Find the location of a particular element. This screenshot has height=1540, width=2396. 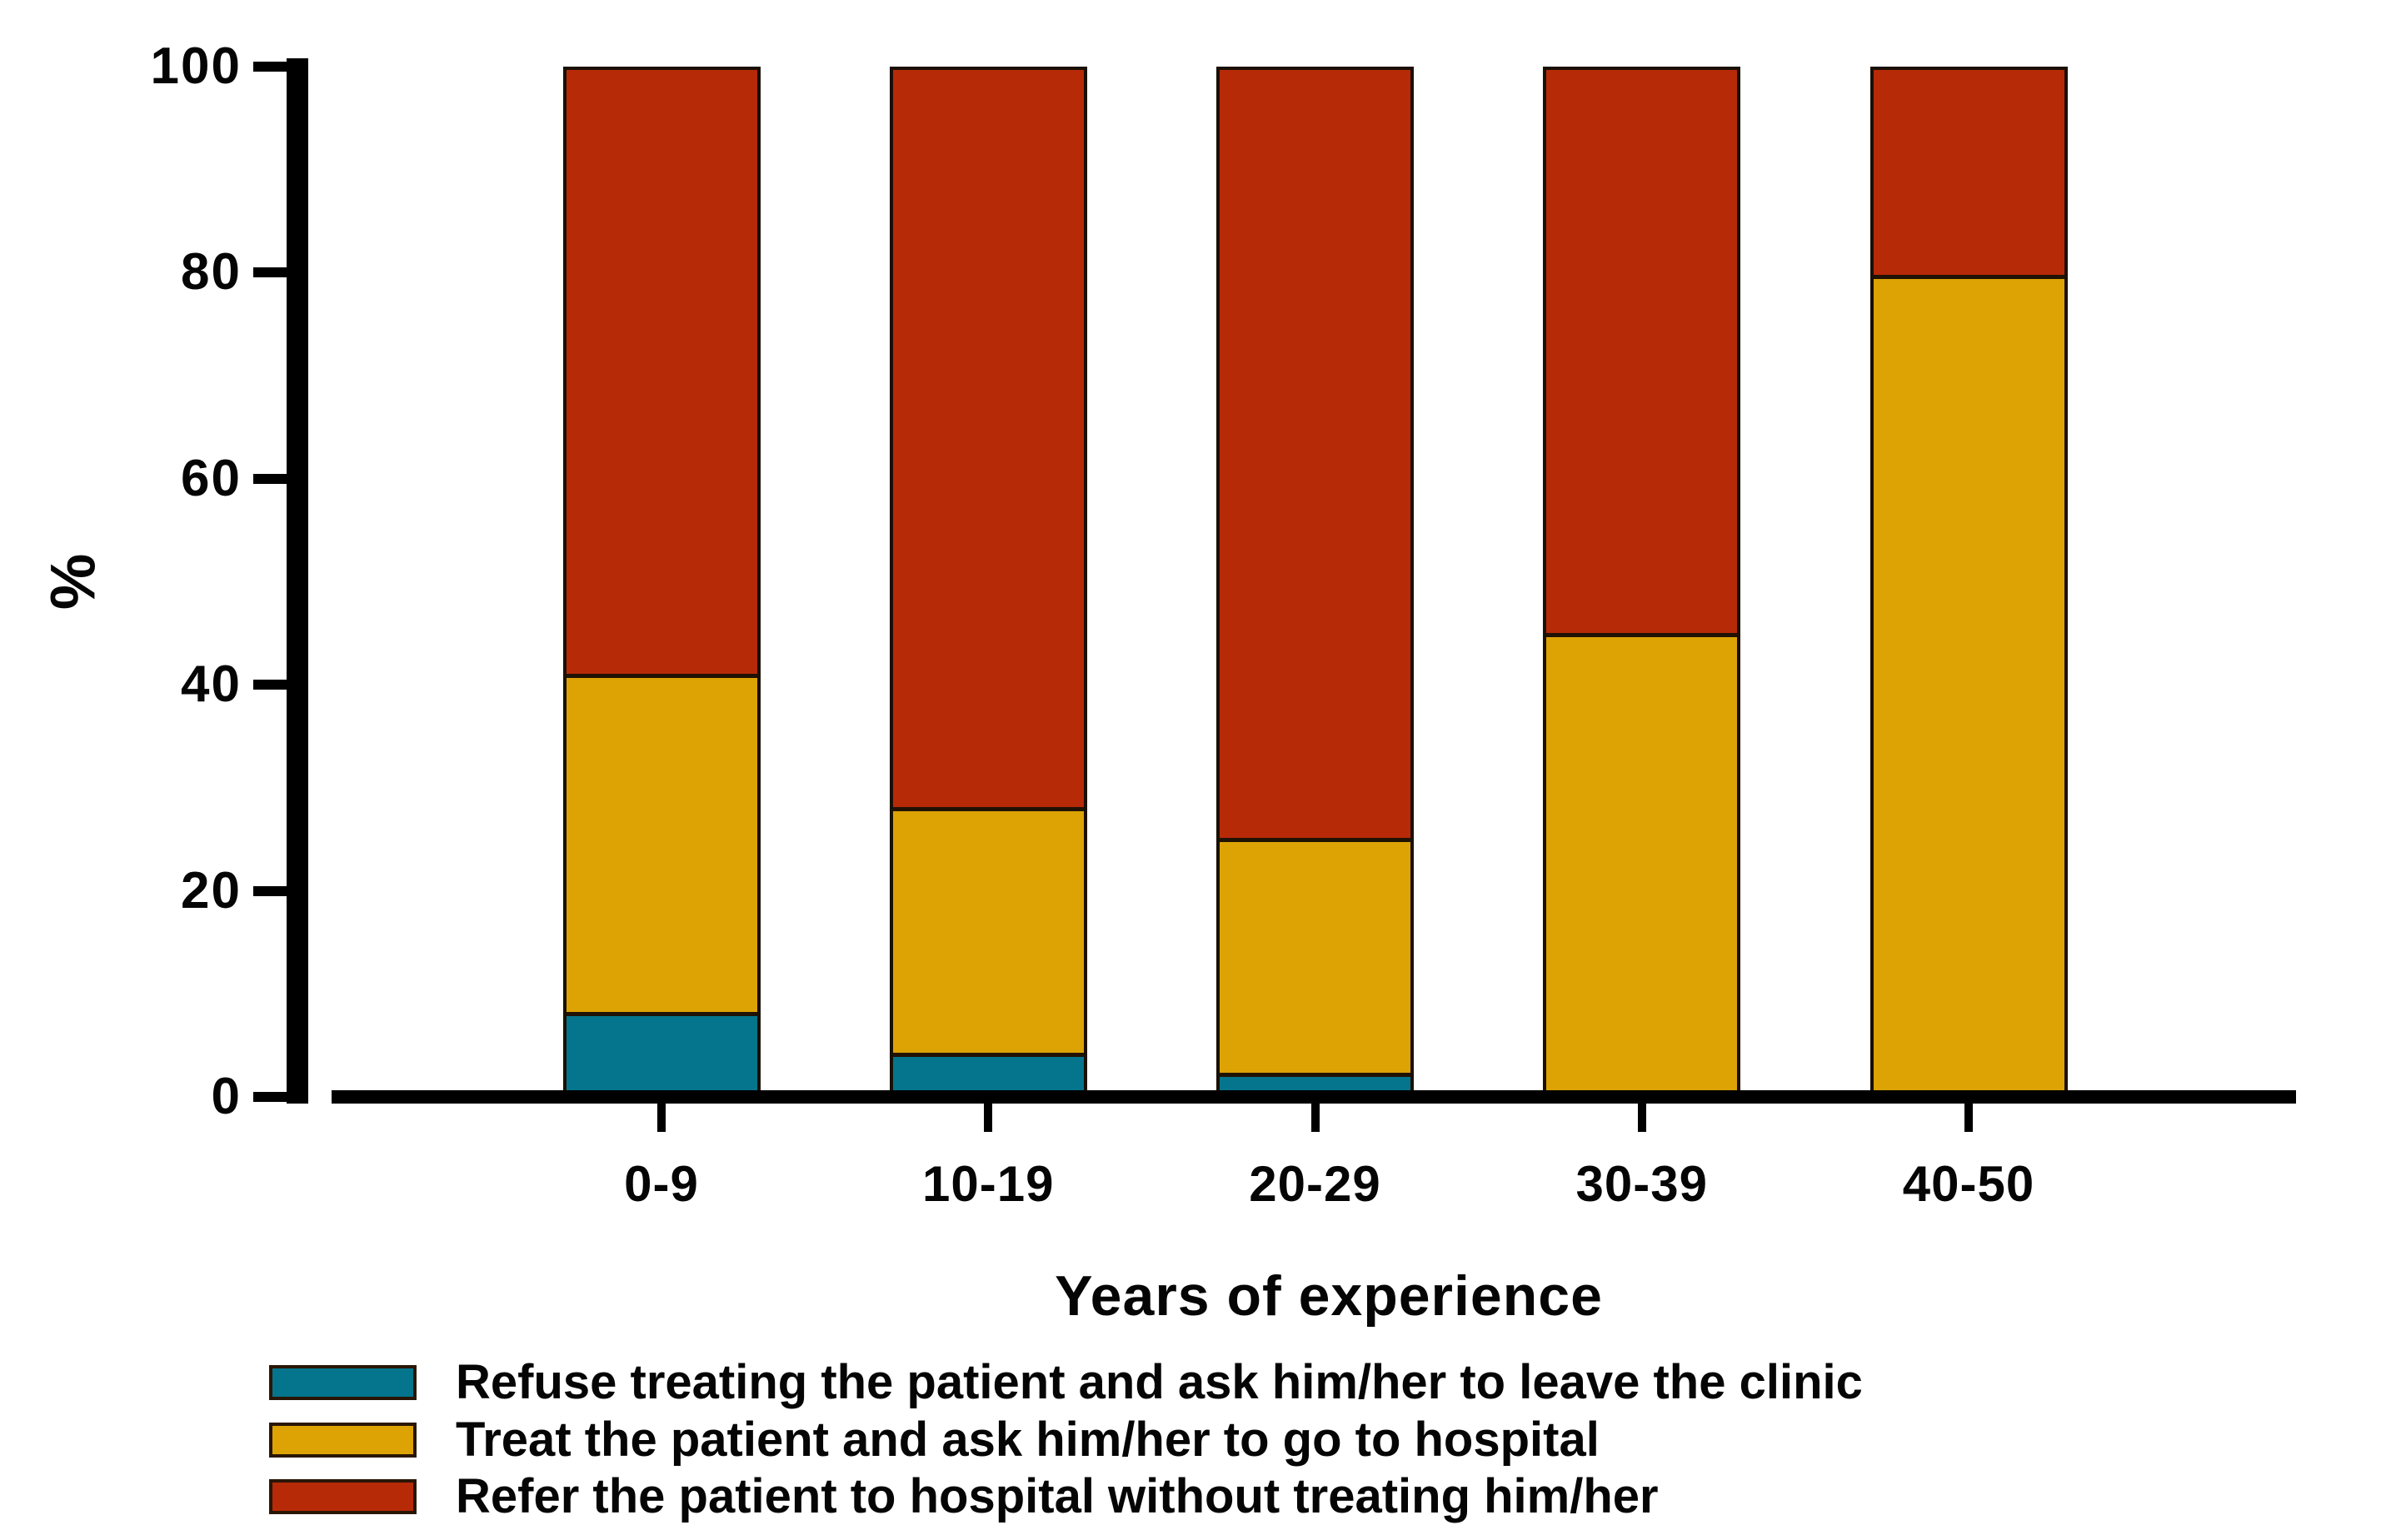

y-tick-label: 40 is located at coordinates (211, 685).